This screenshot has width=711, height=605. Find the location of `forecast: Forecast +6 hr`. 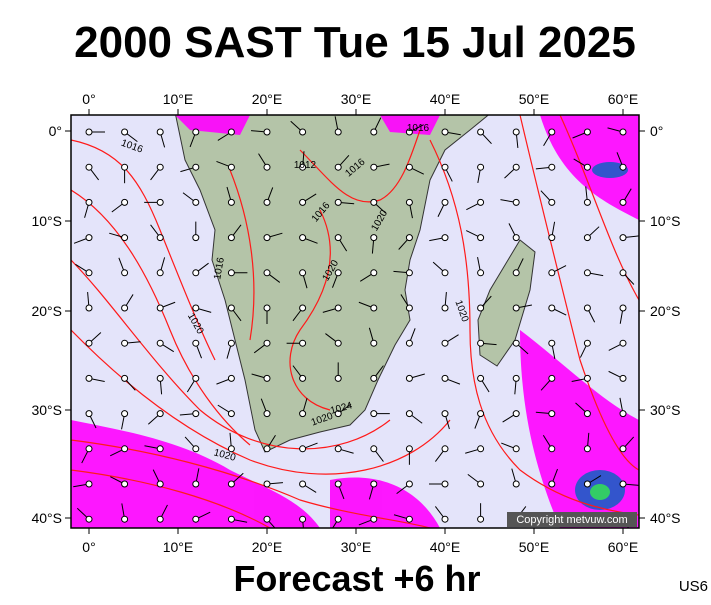

forecast: Forecast +6 hr is located at coordinates (356, 578).